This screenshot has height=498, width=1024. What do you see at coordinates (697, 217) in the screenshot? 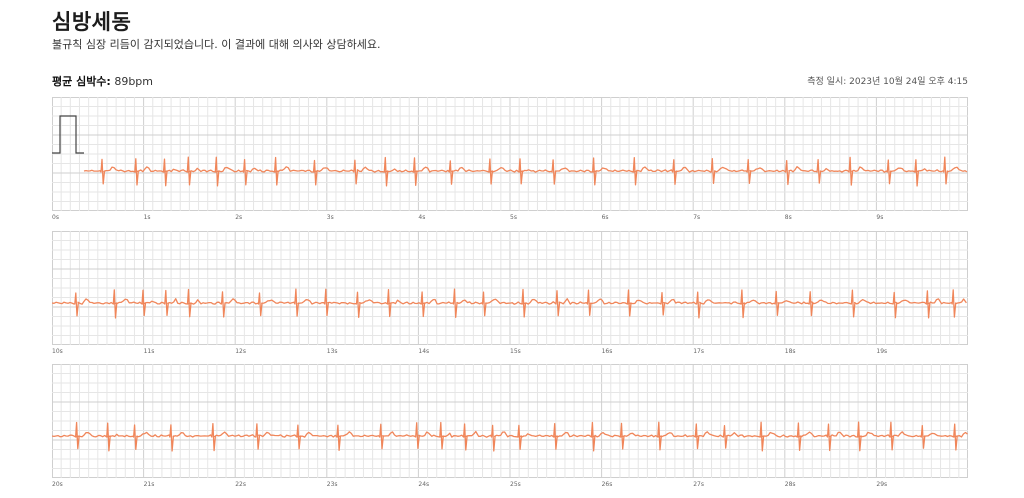
I see `time-tick-label: 7s` at bounding box center [697, 217].